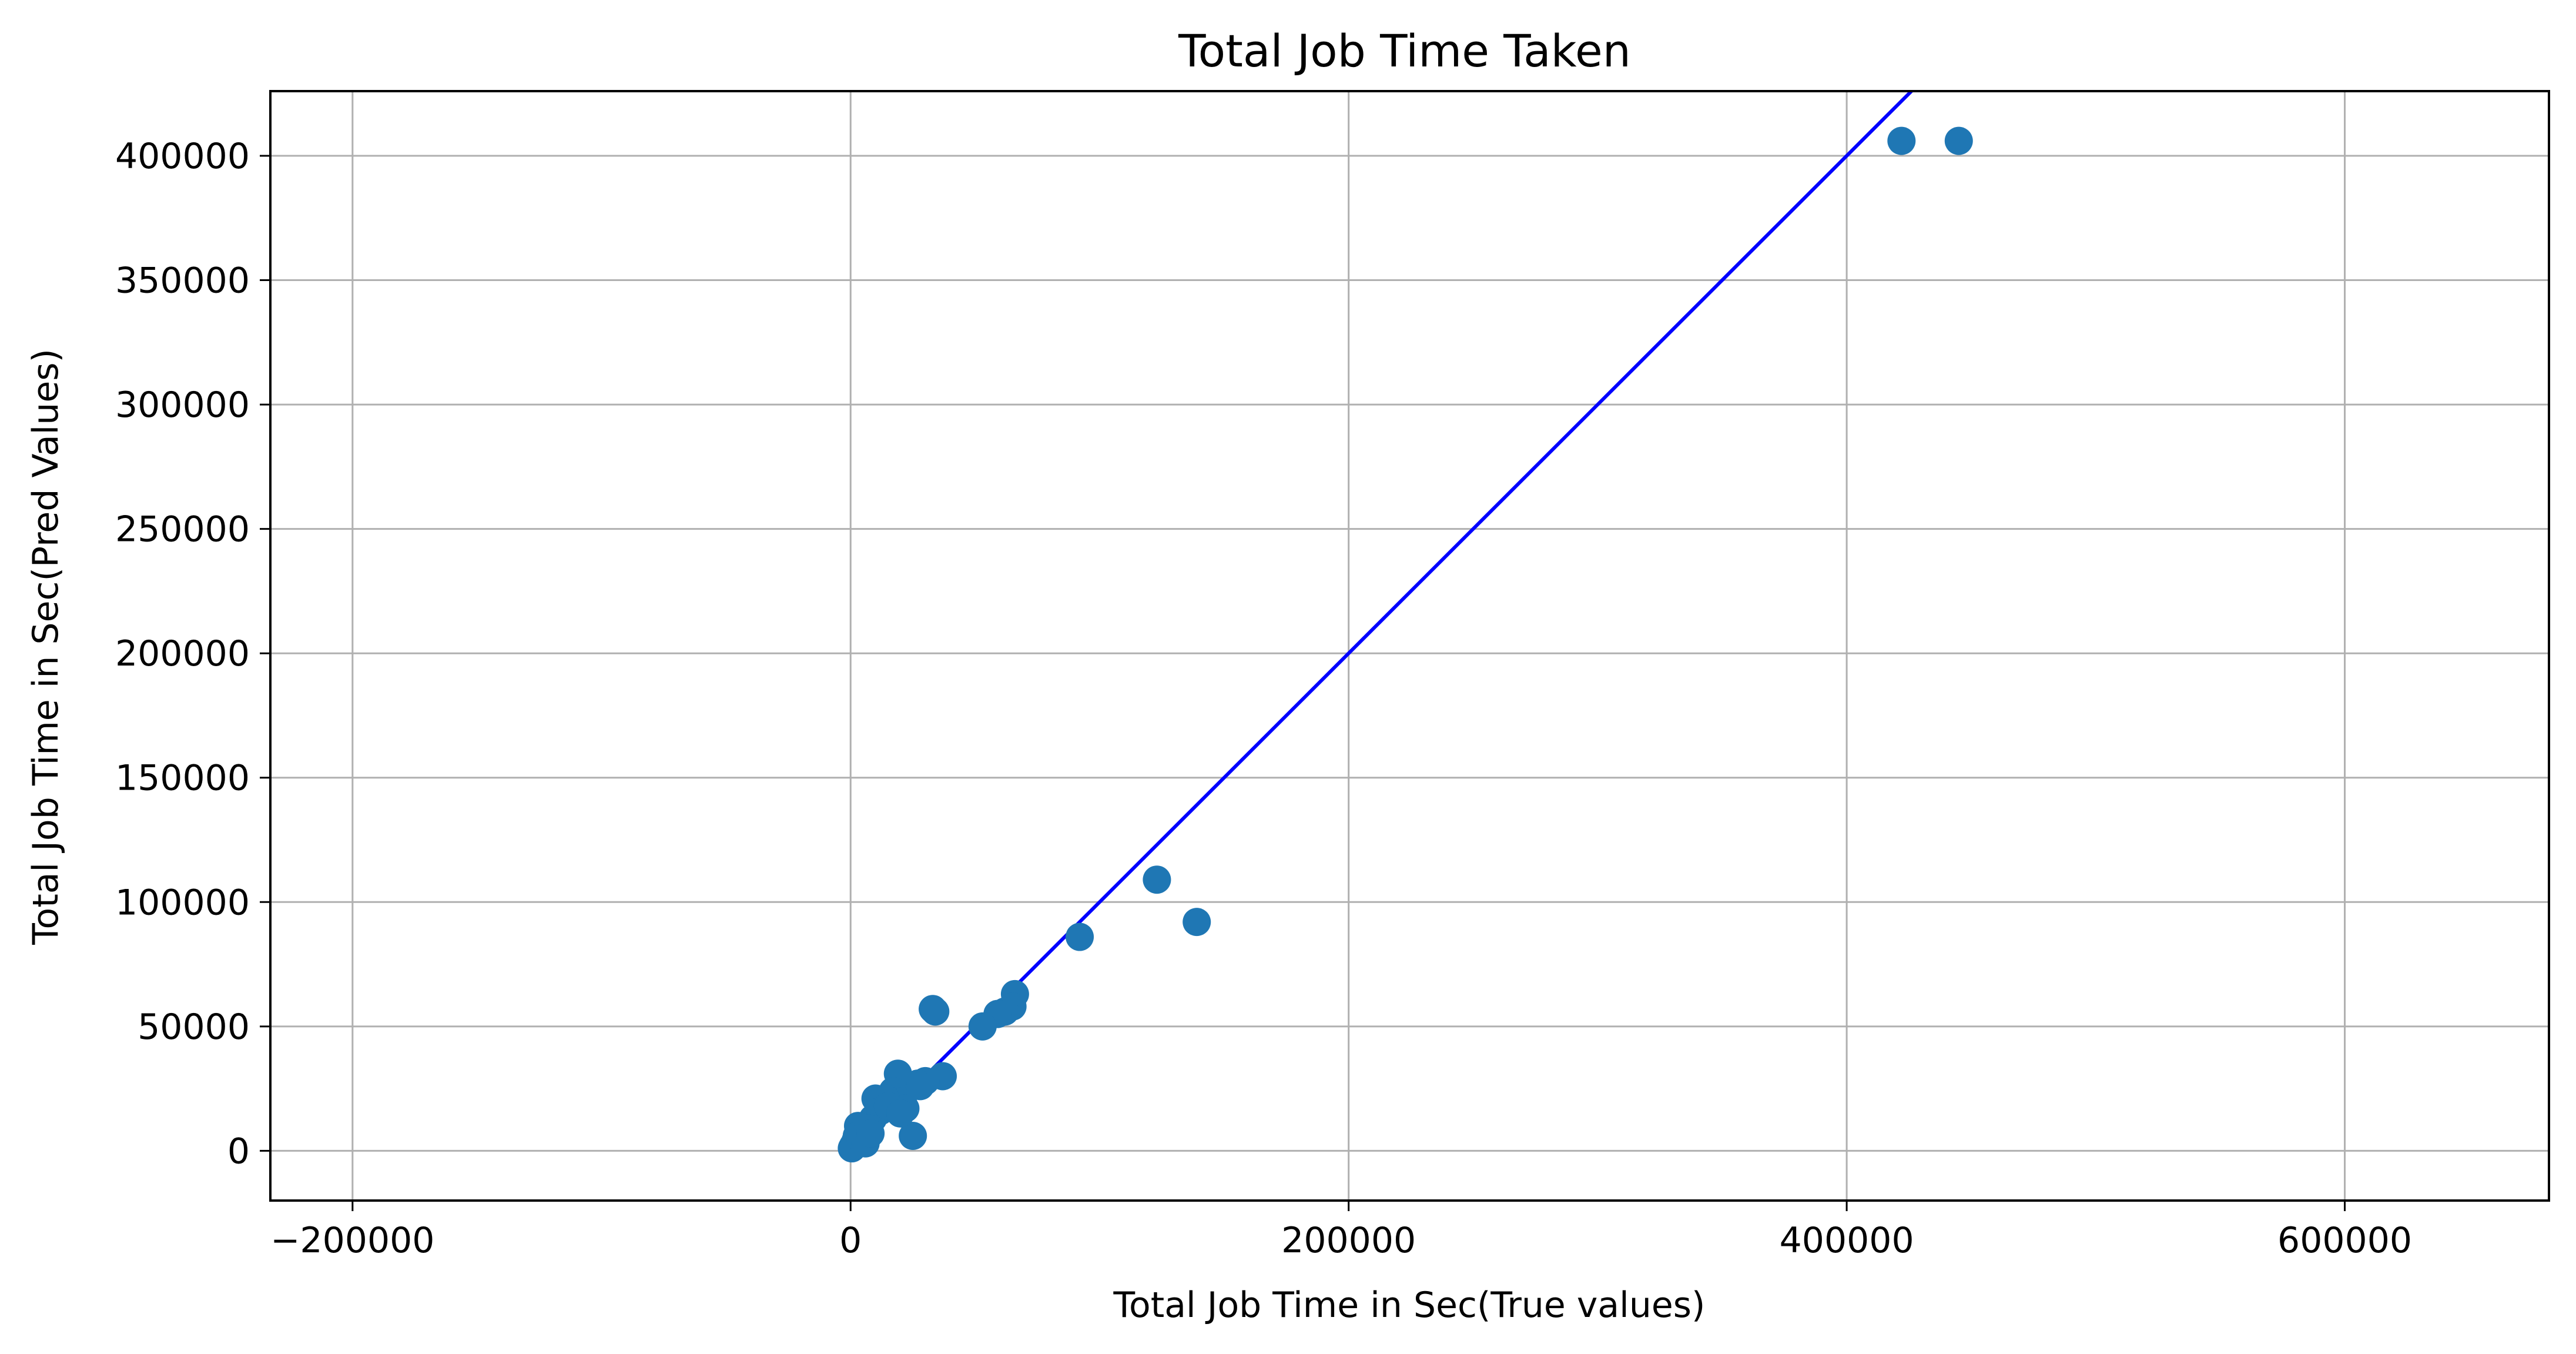  What do you see at coordinates (238, 1151) in the screenshot?
I see `y-tick-label: 0` at bounding box center [238, 1151].